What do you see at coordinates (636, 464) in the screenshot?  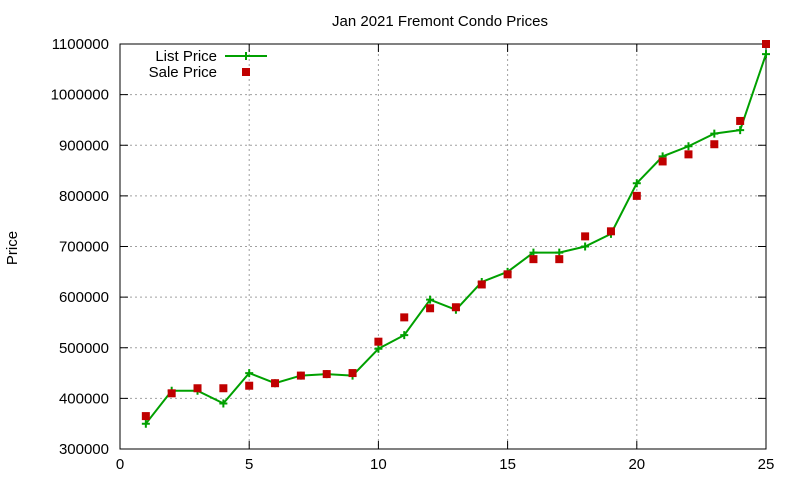 I see `x-tick-label: 20` at bounding box center [636, 464].